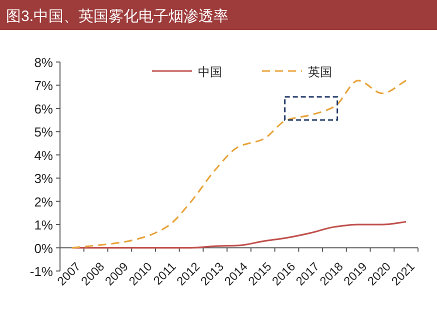 The height and width of the screenshot is (327, 437). Describe the element at coordinates (44, 132) in the screenshot. I see `y-tick-label: 5%` at that location.